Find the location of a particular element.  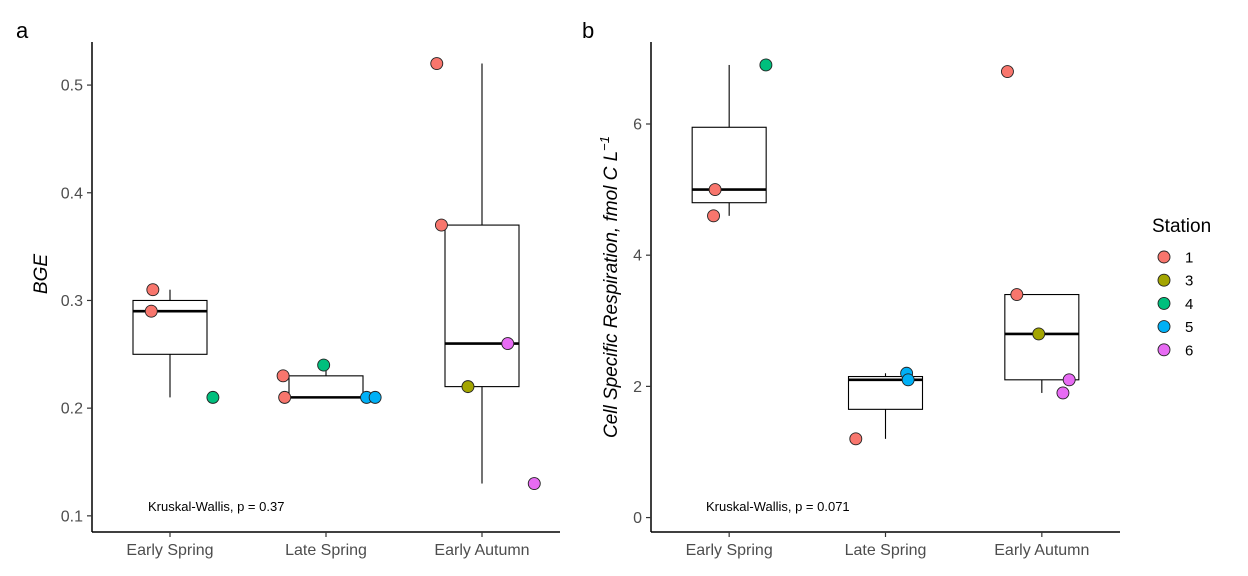

panel-a-y-tick-label: 0.3 is located at coordinates (72, 301).